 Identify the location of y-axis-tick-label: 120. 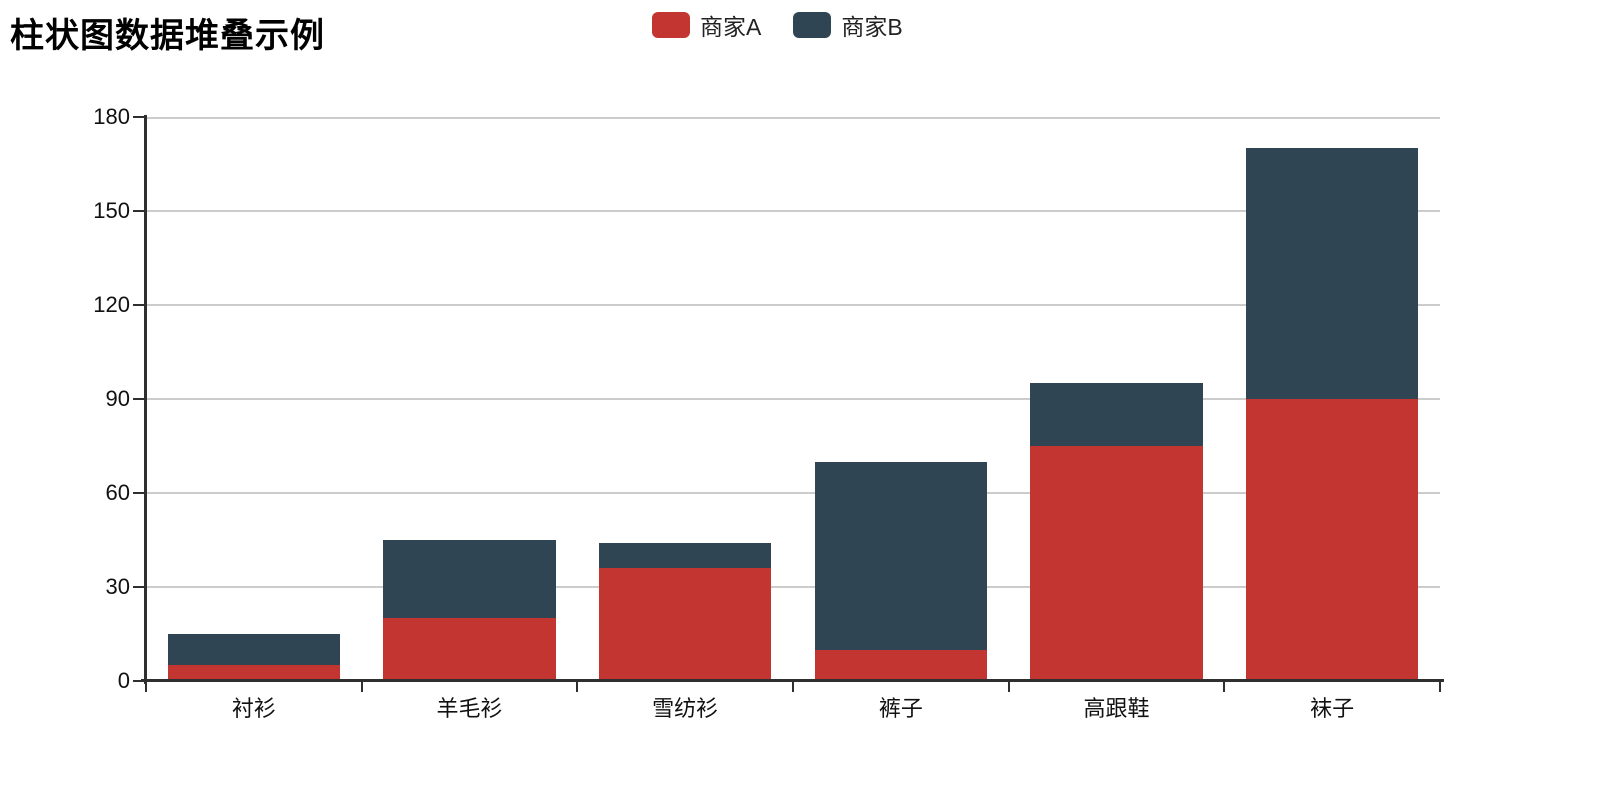
(111, 304).